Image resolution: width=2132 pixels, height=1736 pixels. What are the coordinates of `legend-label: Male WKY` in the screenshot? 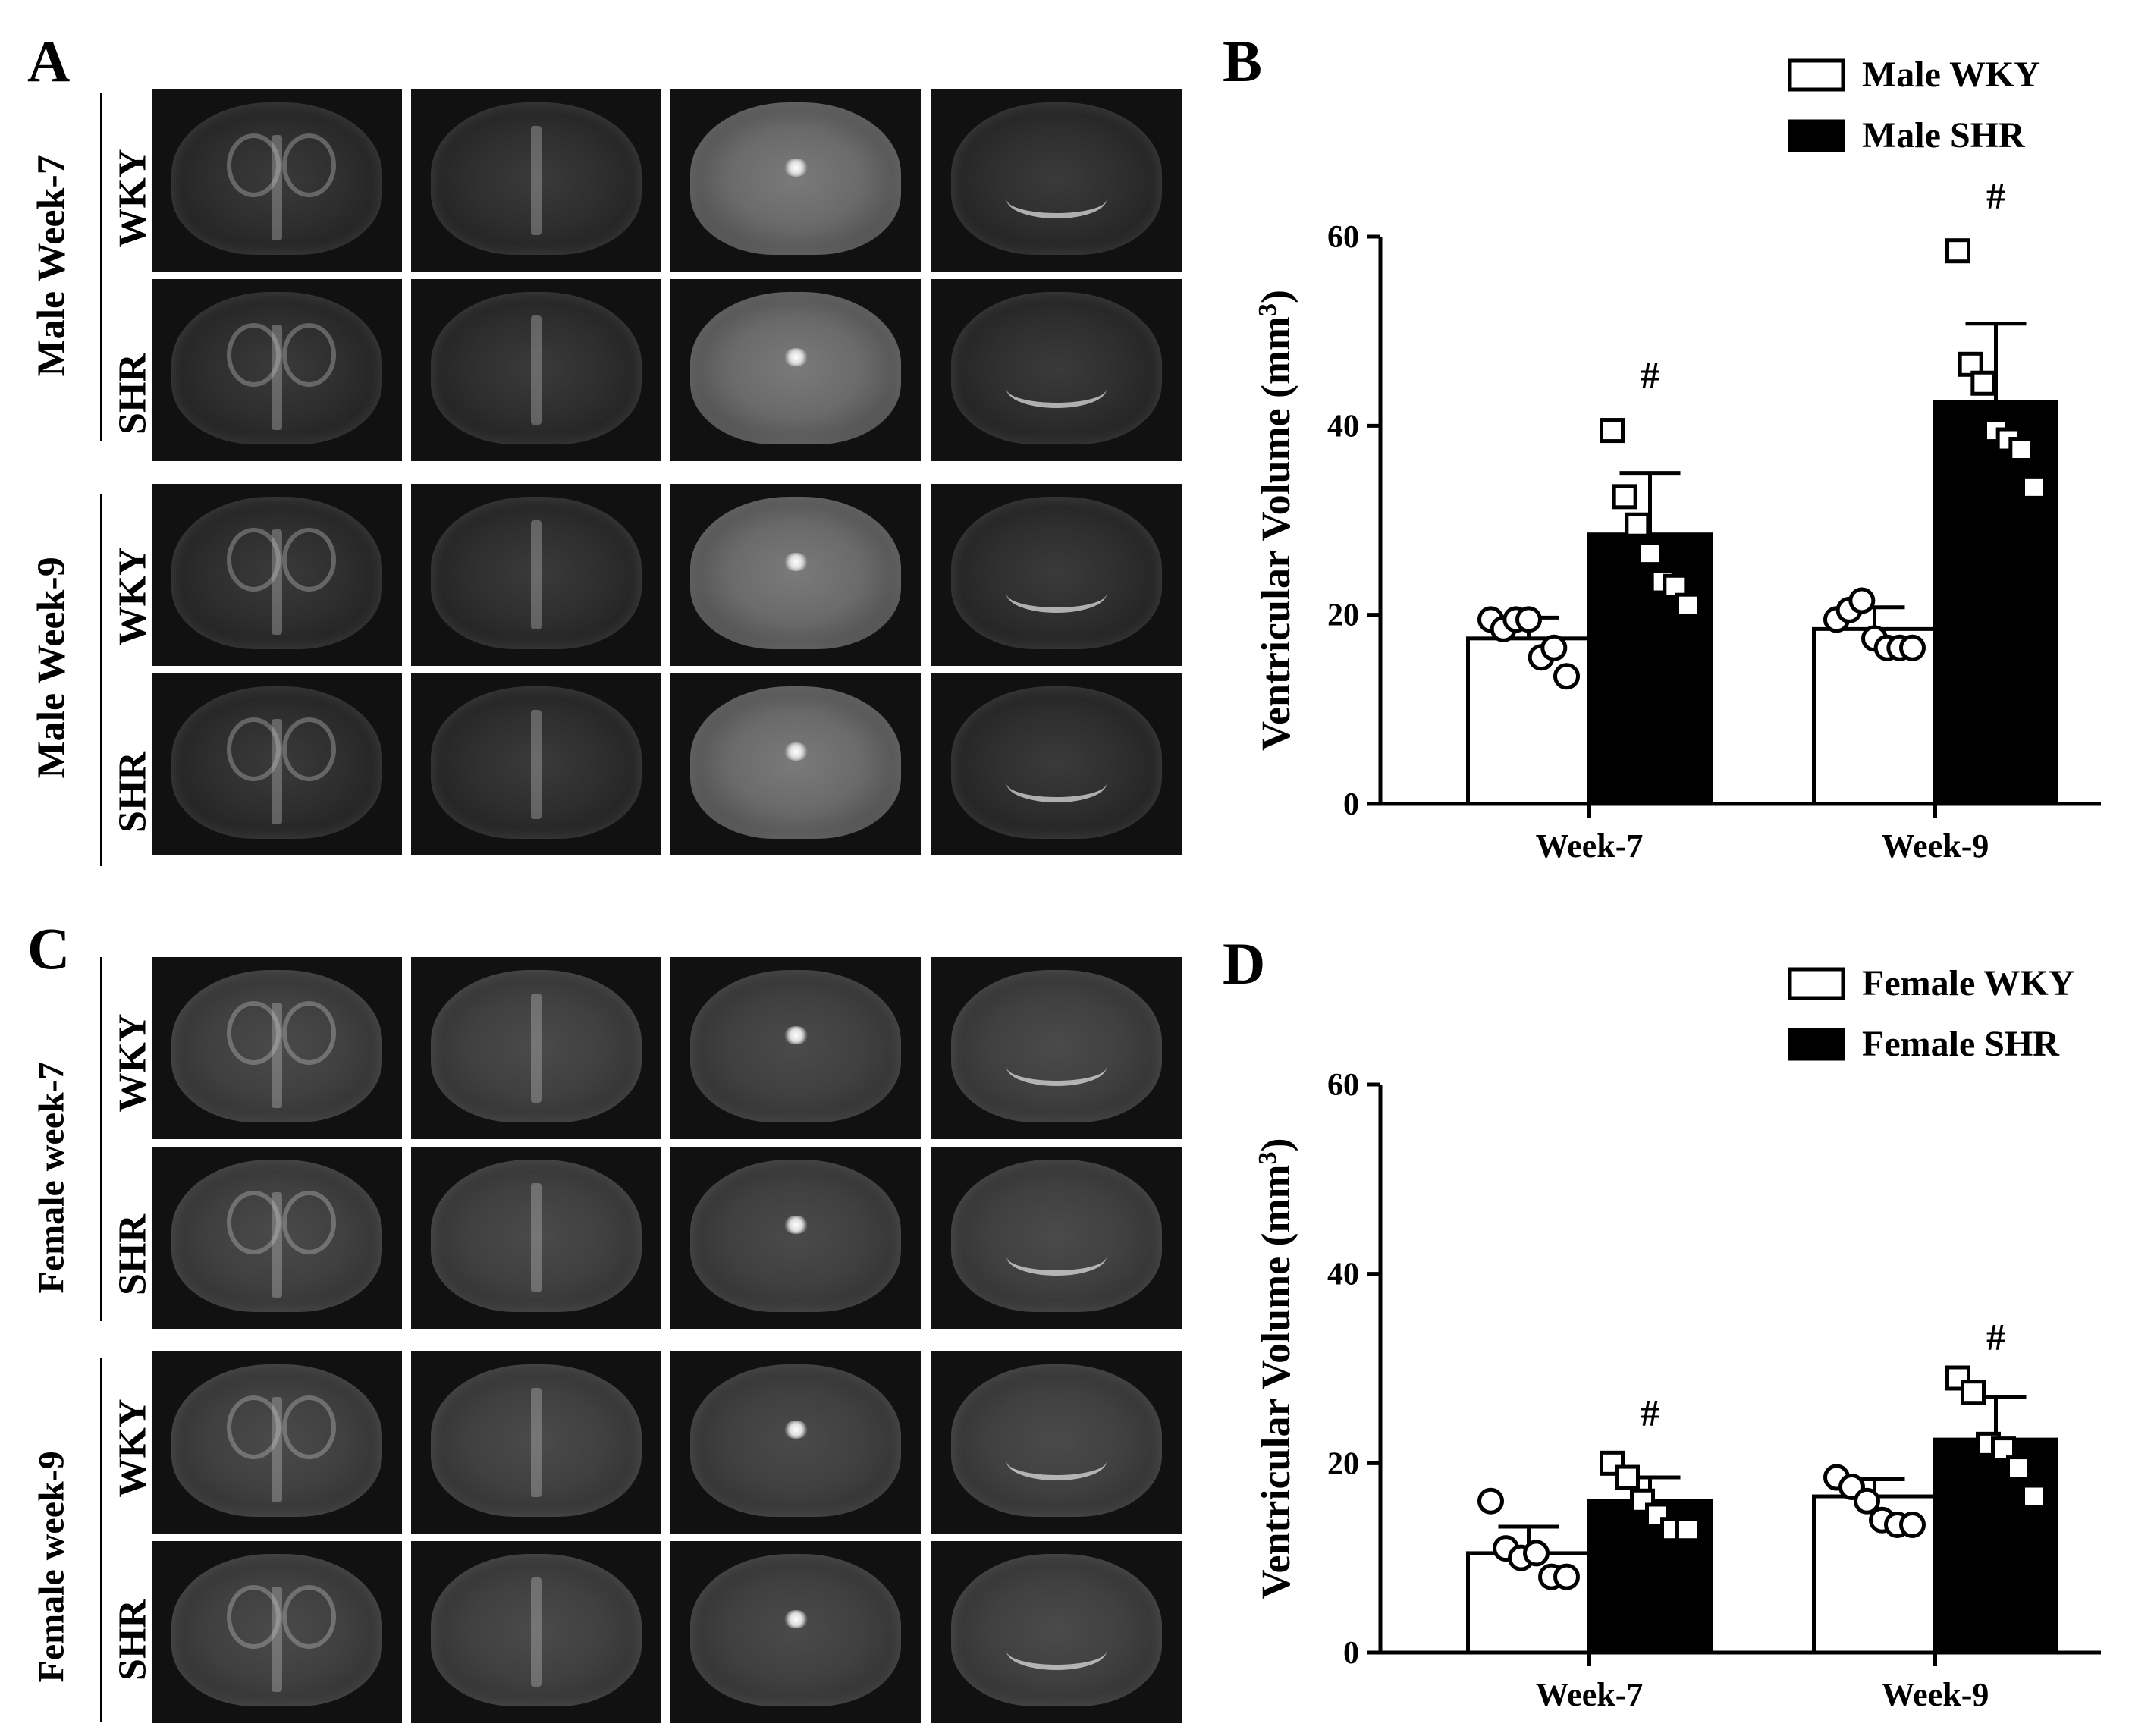 It's located at (1951, 75).